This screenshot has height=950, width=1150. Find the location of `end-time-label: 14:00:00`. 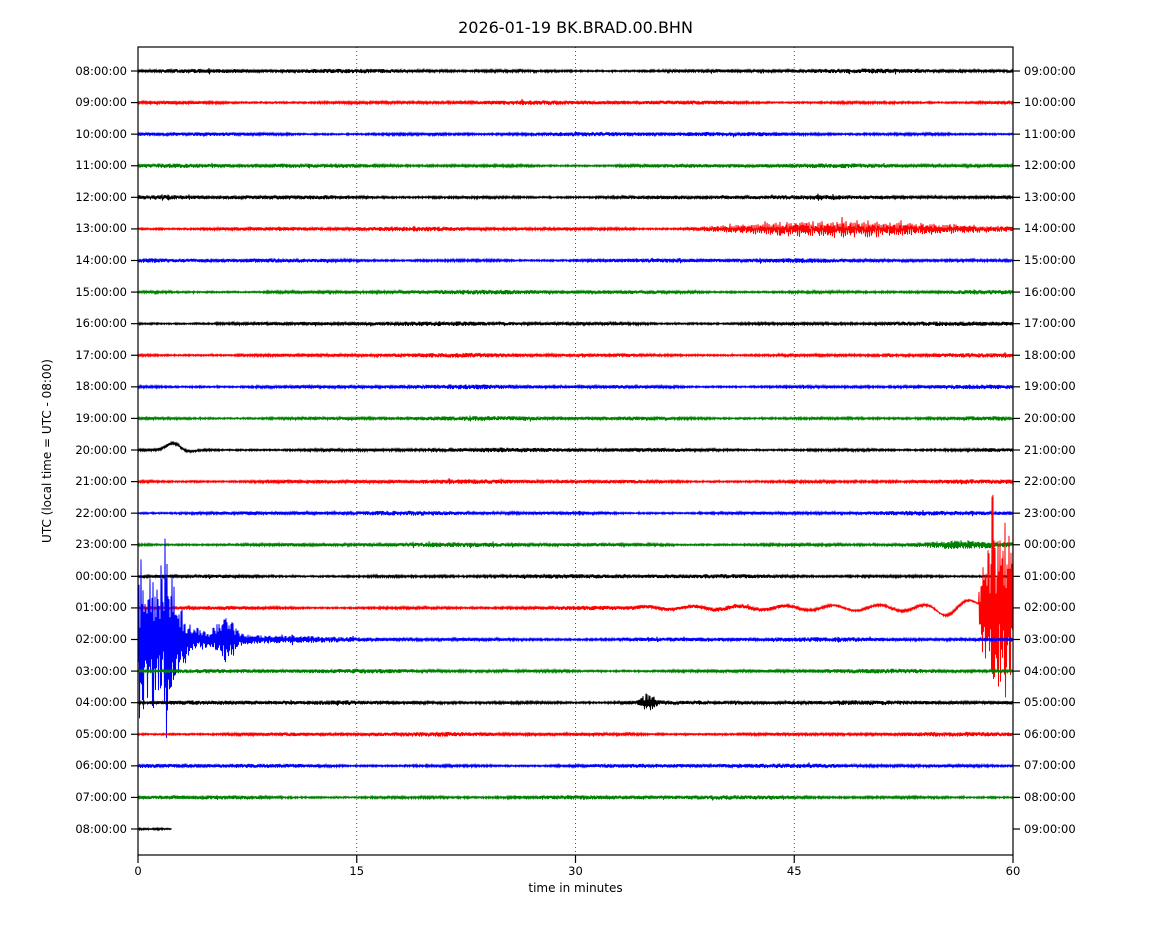

end-time-label: 14:00:00 is located at coordinates (1050, 228).